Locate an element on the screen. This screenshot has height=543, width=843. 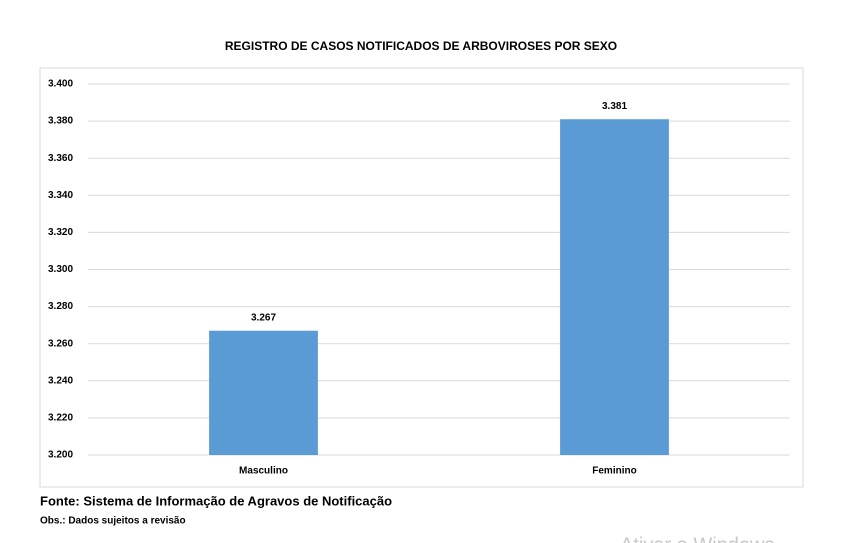
y-tick-label: 3.320 is located at coordinates (60, 232).